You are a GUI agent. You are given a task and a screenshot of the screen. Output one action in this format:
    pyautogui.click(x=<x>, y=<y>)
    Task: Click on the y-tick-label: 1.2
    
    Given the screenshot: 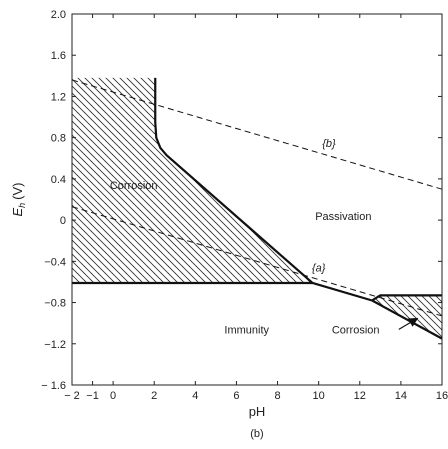 What is the action you would take?
    pyautogui.click(x=58, y=97)
    